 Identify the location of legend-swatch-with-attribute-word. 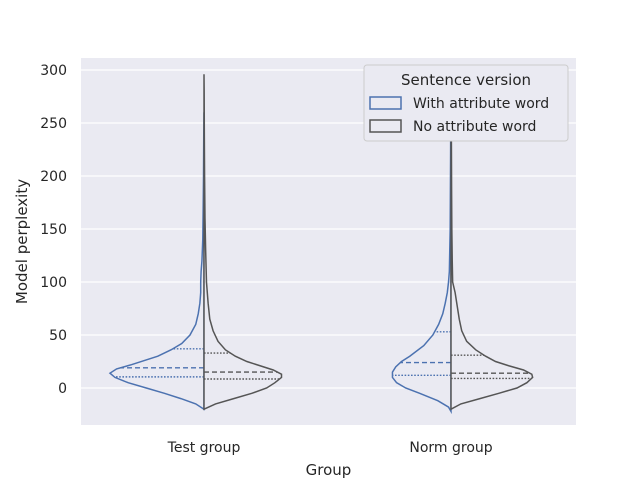
(385, 103).